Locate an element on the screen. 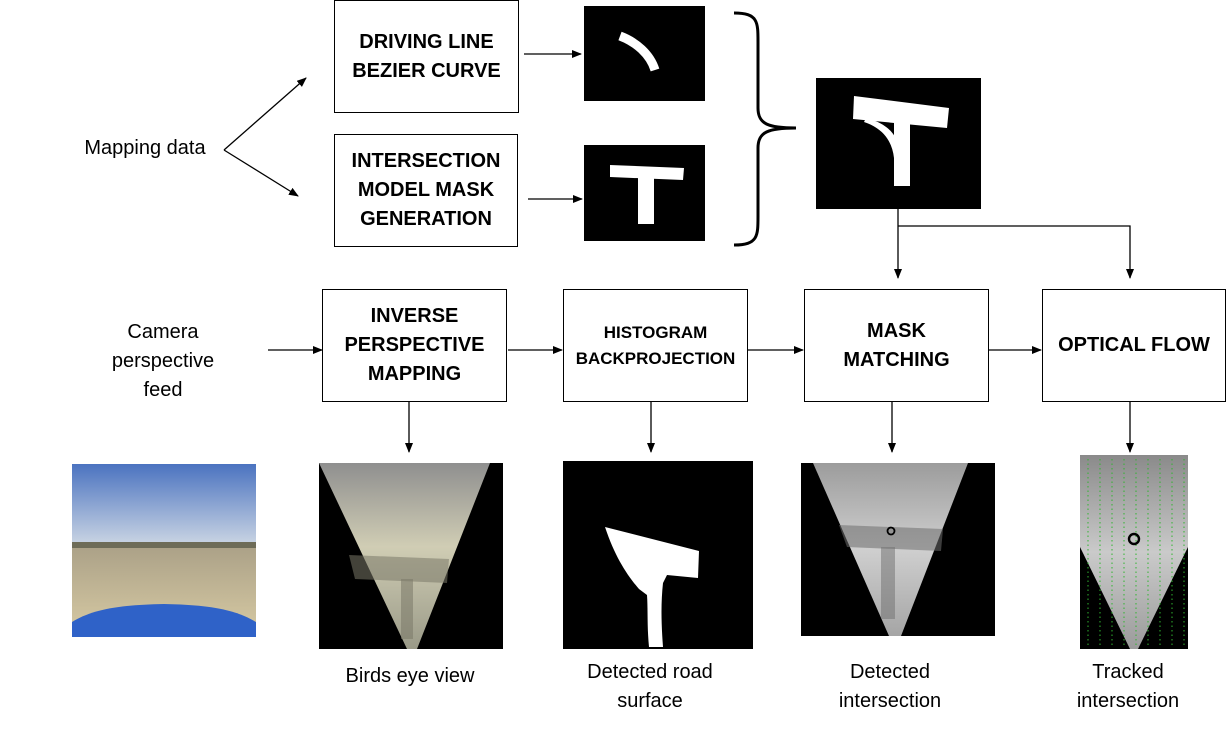 This screenshot has width=1226, height=730. tracked-intersection-image is located at coordinates (1134, 552).